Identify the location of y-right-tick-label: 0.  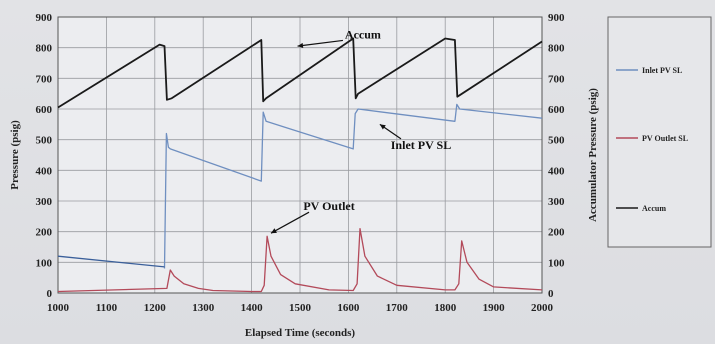
(551, 294).